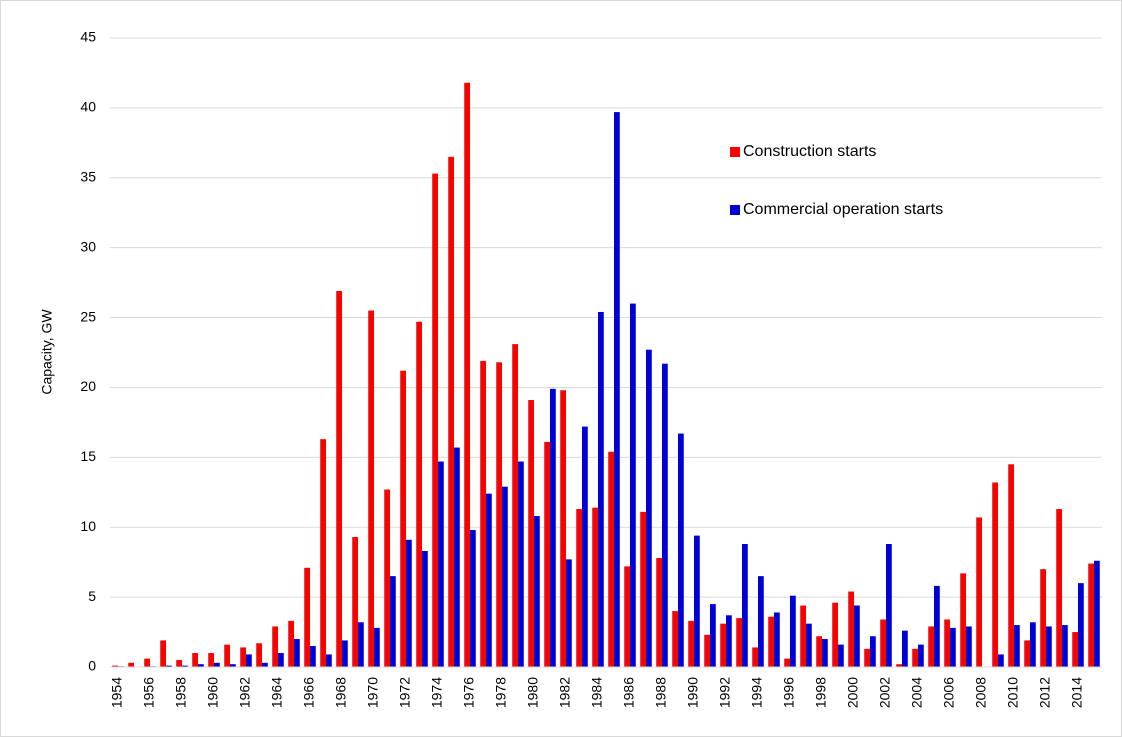 Image resolution: width=1122 pixels, height=737 pixels. What do you see at coordinates (88, 107) in the screenshot?
I see `y-tick-label: 40` at bounding box center [88, 107].